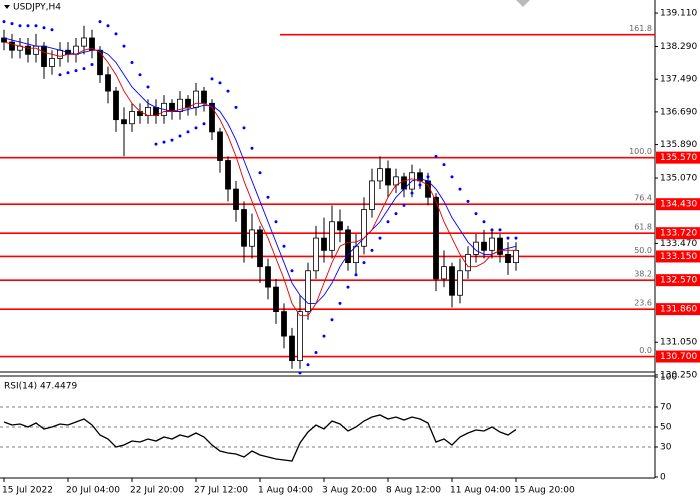 The height and width of the screenshot is (500, 700). What do you see at coordinates (678, 234) in the screenshot?
I see `price-box-label: 133.720` at bounding box center [678, 234].